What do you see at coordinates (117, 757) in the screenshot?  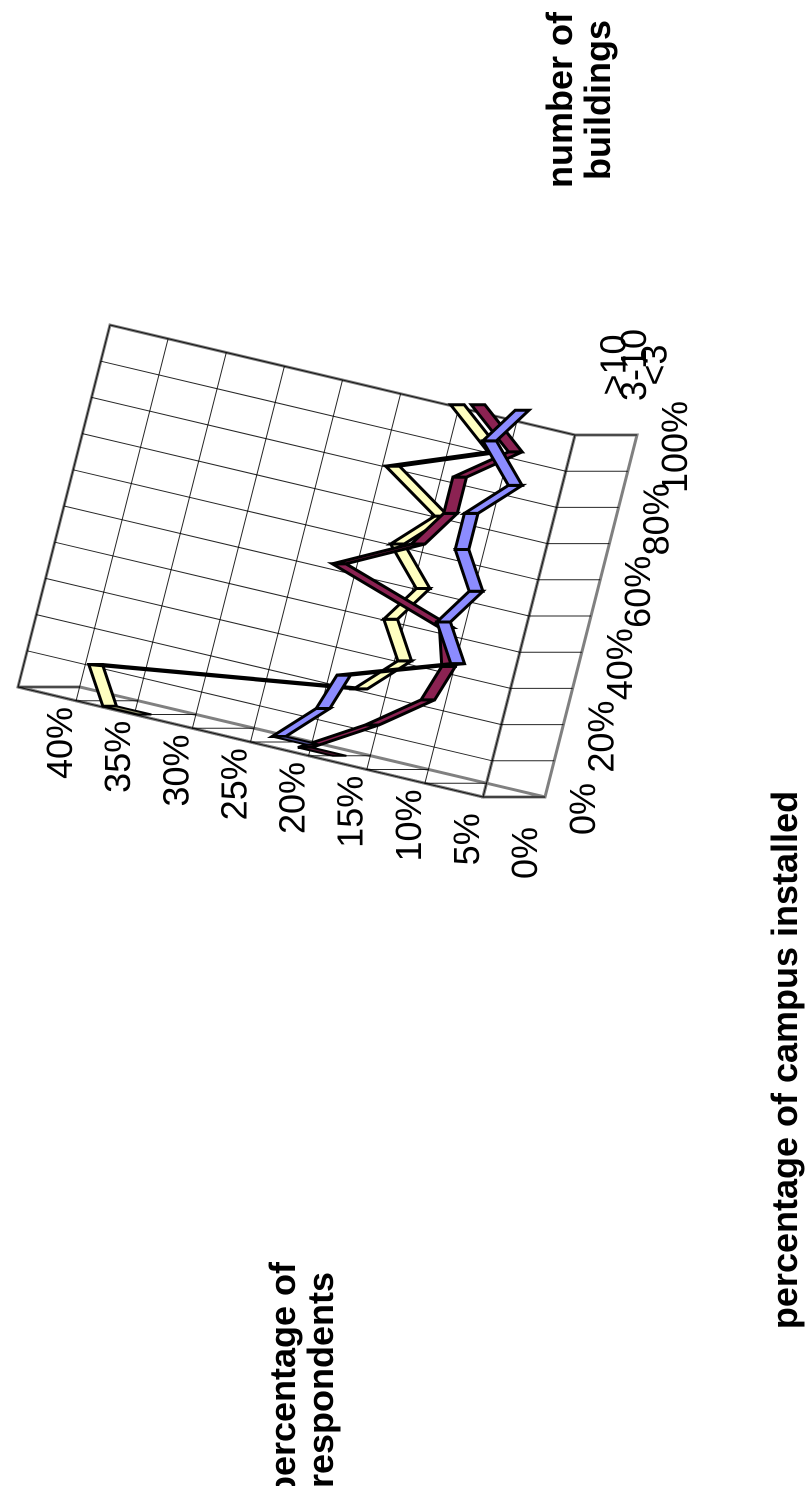 I see `y-tick-label: 35%` at bounding box center [117, 757].